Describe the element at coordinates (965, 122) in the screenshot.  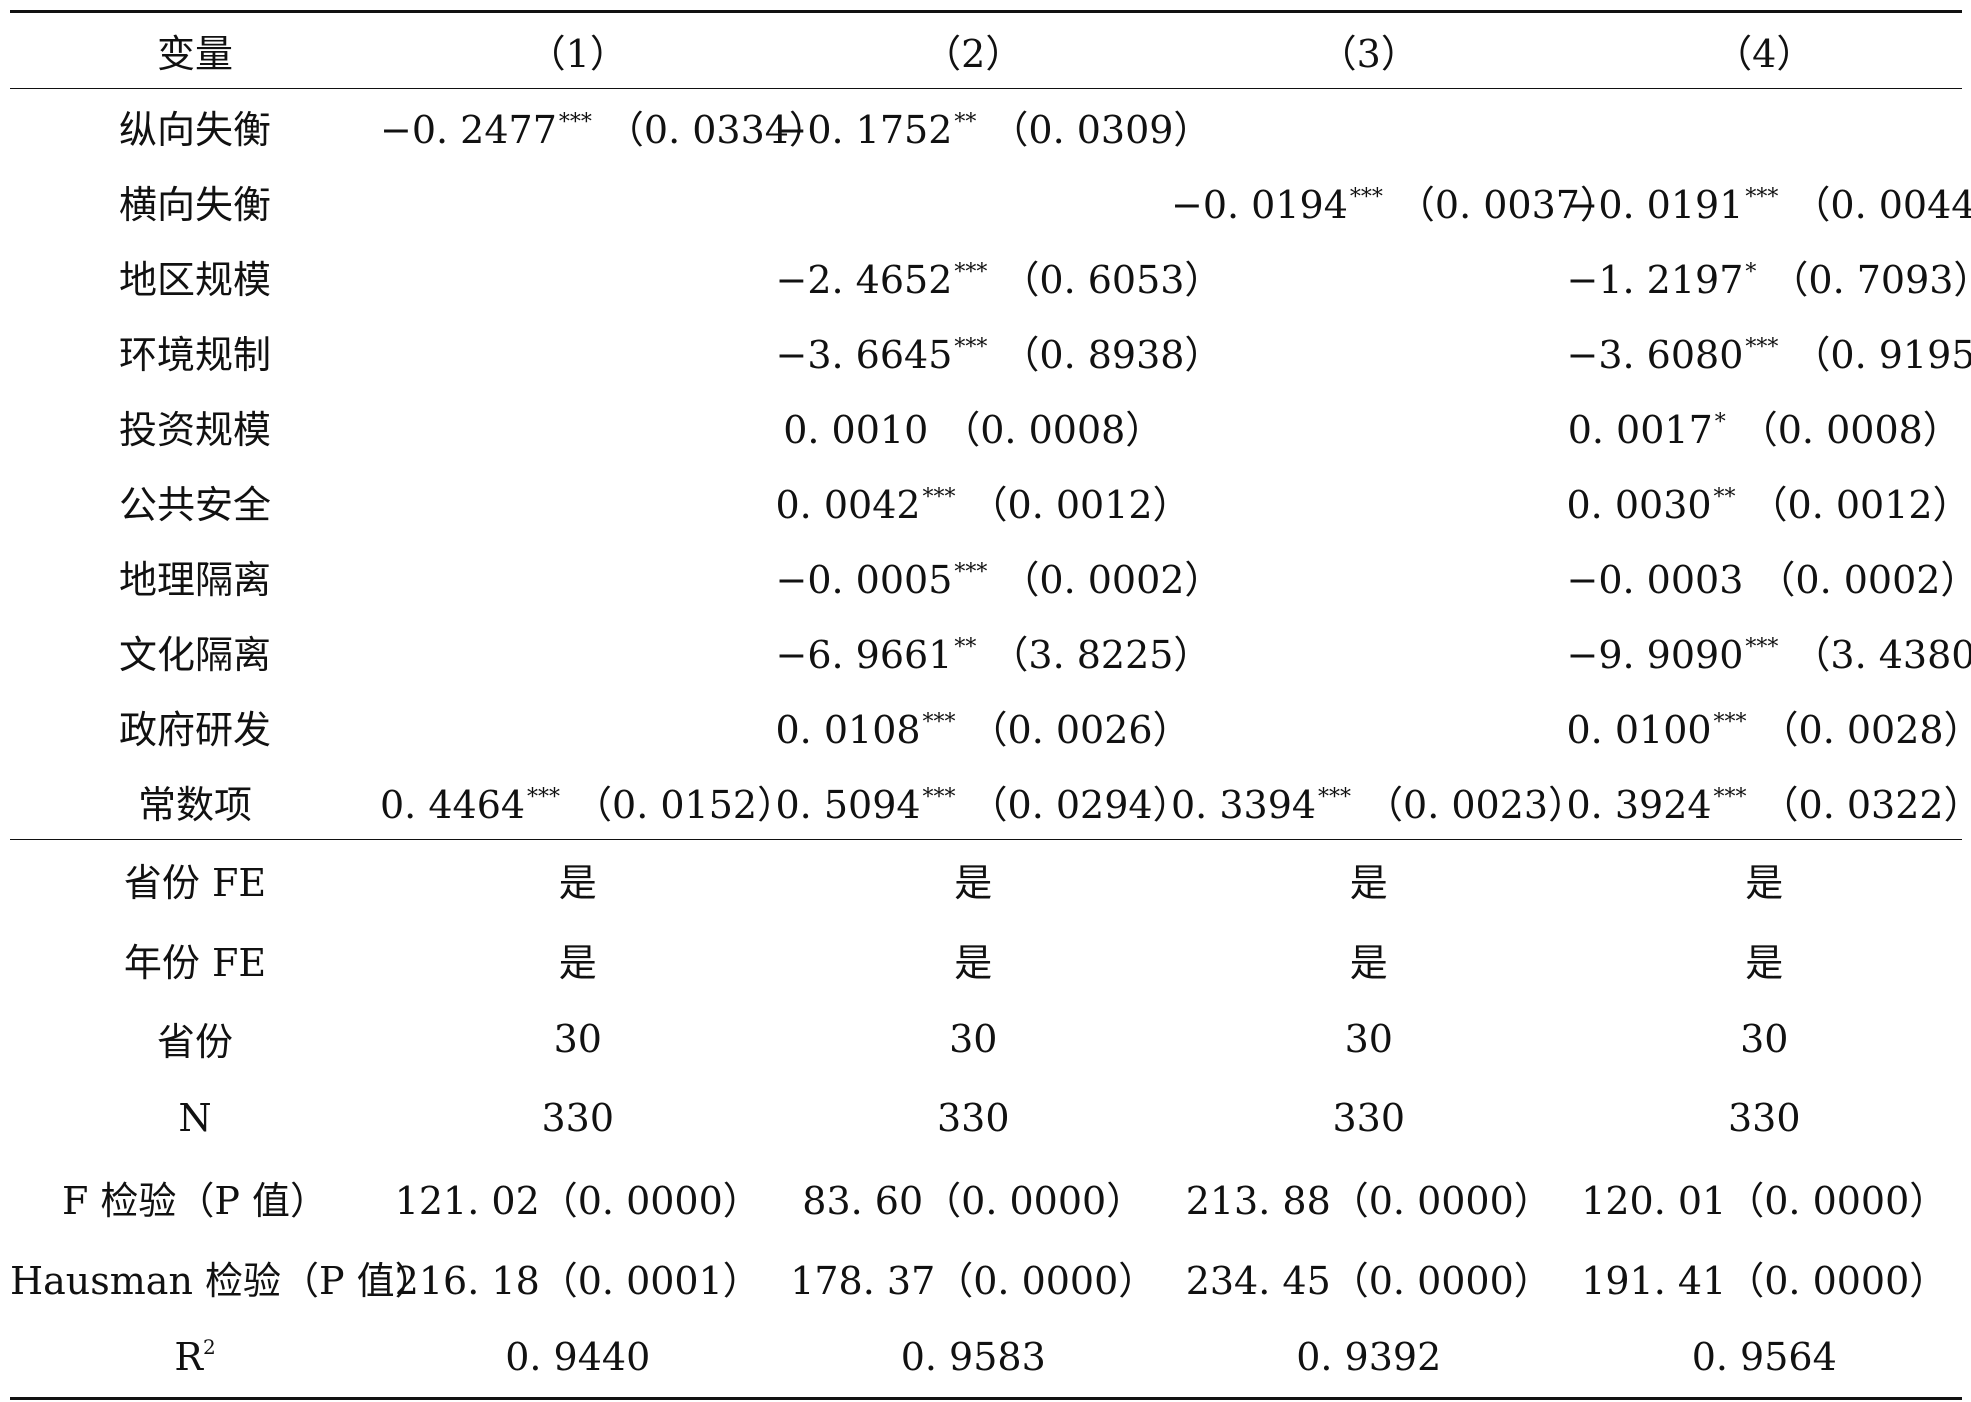
I see `significance-stars: **` at that location.